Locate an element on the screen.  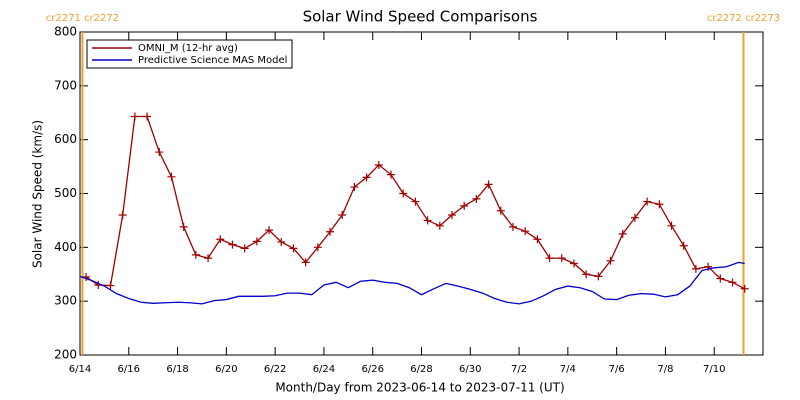
y-tick-label: 600 is located at coordinates (65, 139).